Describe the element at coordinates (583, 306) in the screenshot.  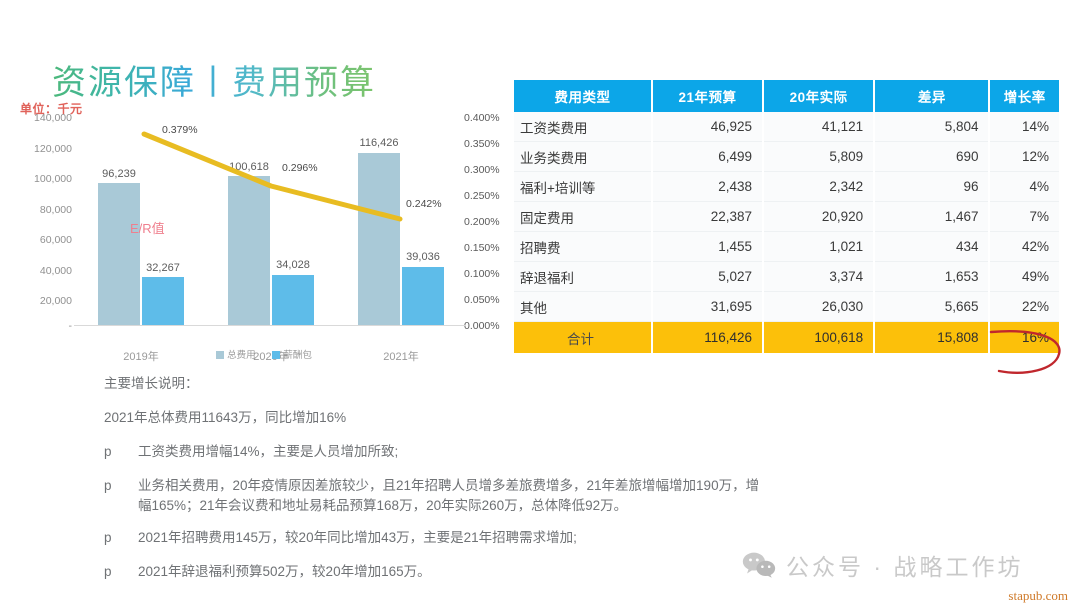
I see `cell-type: 其他` at that location.